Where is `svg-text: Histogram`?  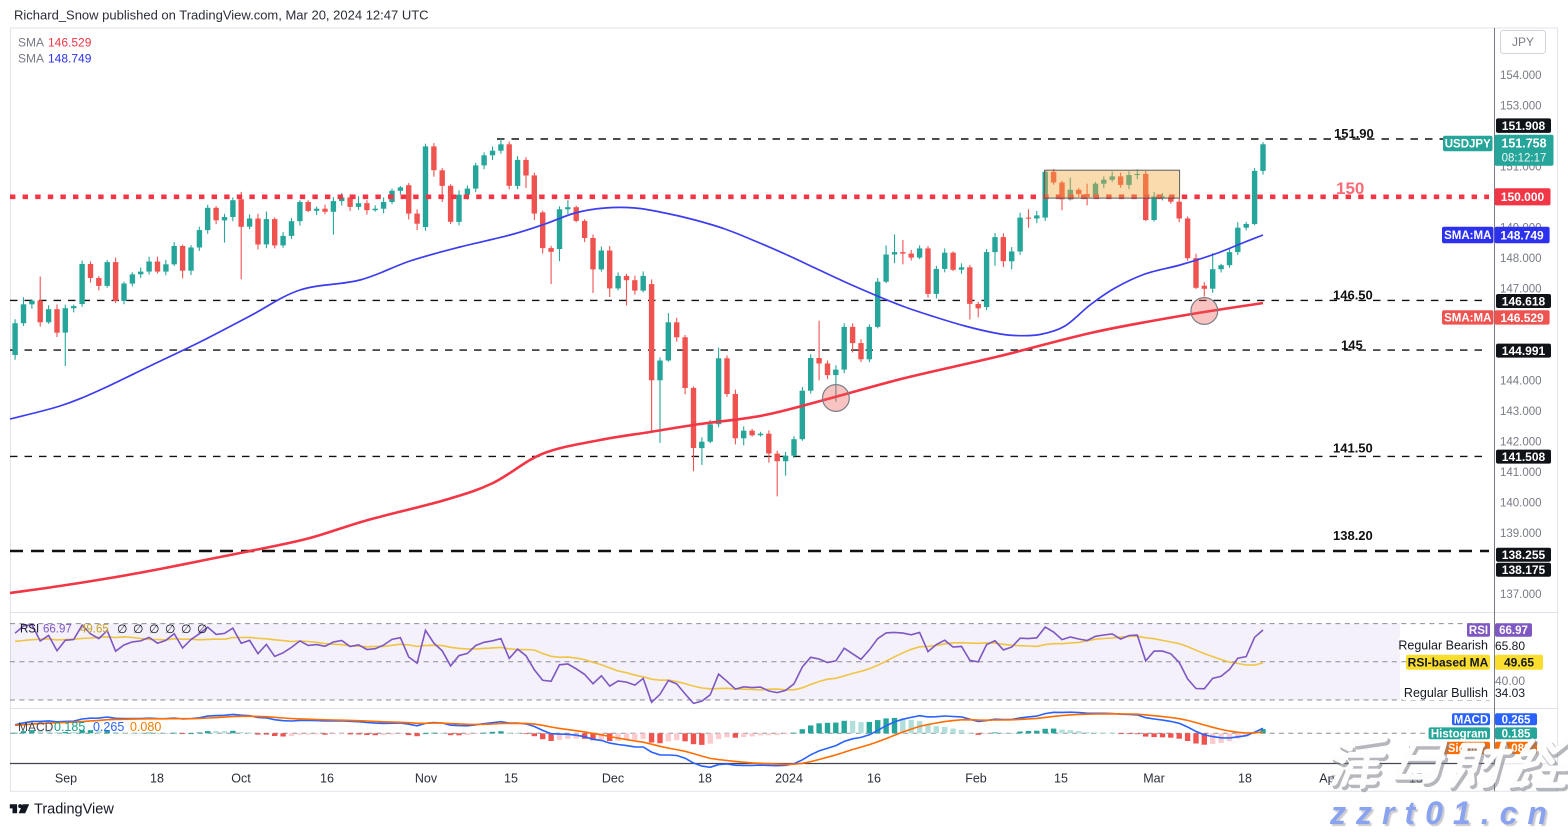 svg-text: Histogram is located at coordinates (1459, 734).